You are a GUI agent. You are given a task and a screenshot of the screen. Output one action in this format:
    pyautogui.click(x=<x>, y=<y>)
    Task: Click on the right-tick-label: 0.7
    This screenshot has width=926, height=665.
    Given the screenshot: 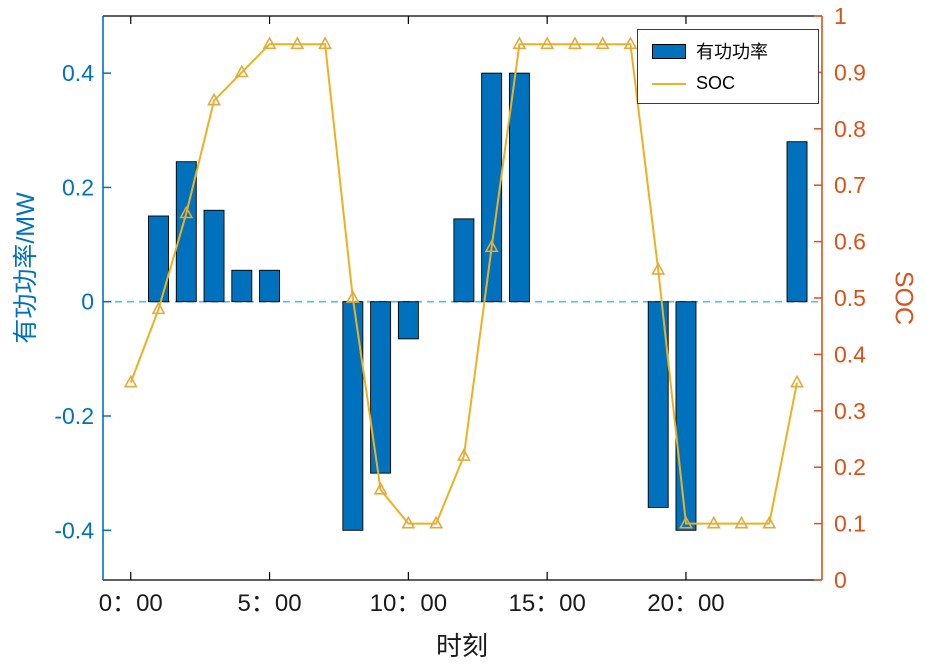 What is the action you would take?
    pyautogui.click(x=850, y=185)
    